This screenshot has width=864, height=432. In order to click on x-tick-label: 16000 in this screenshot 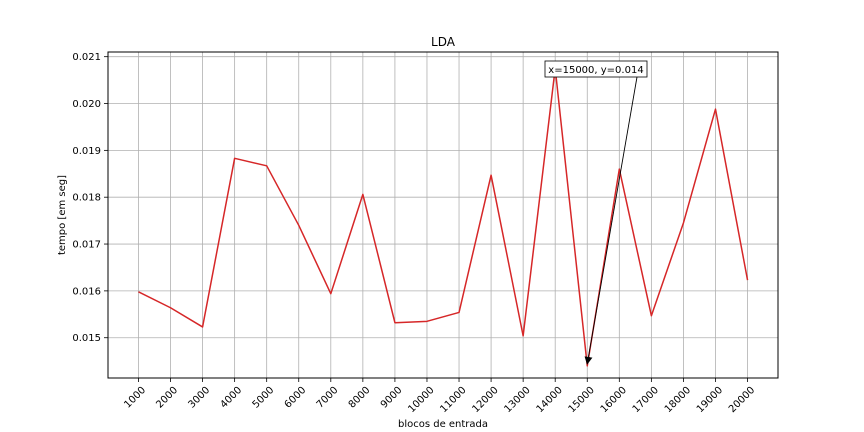, I will do `click(614, 400)`.